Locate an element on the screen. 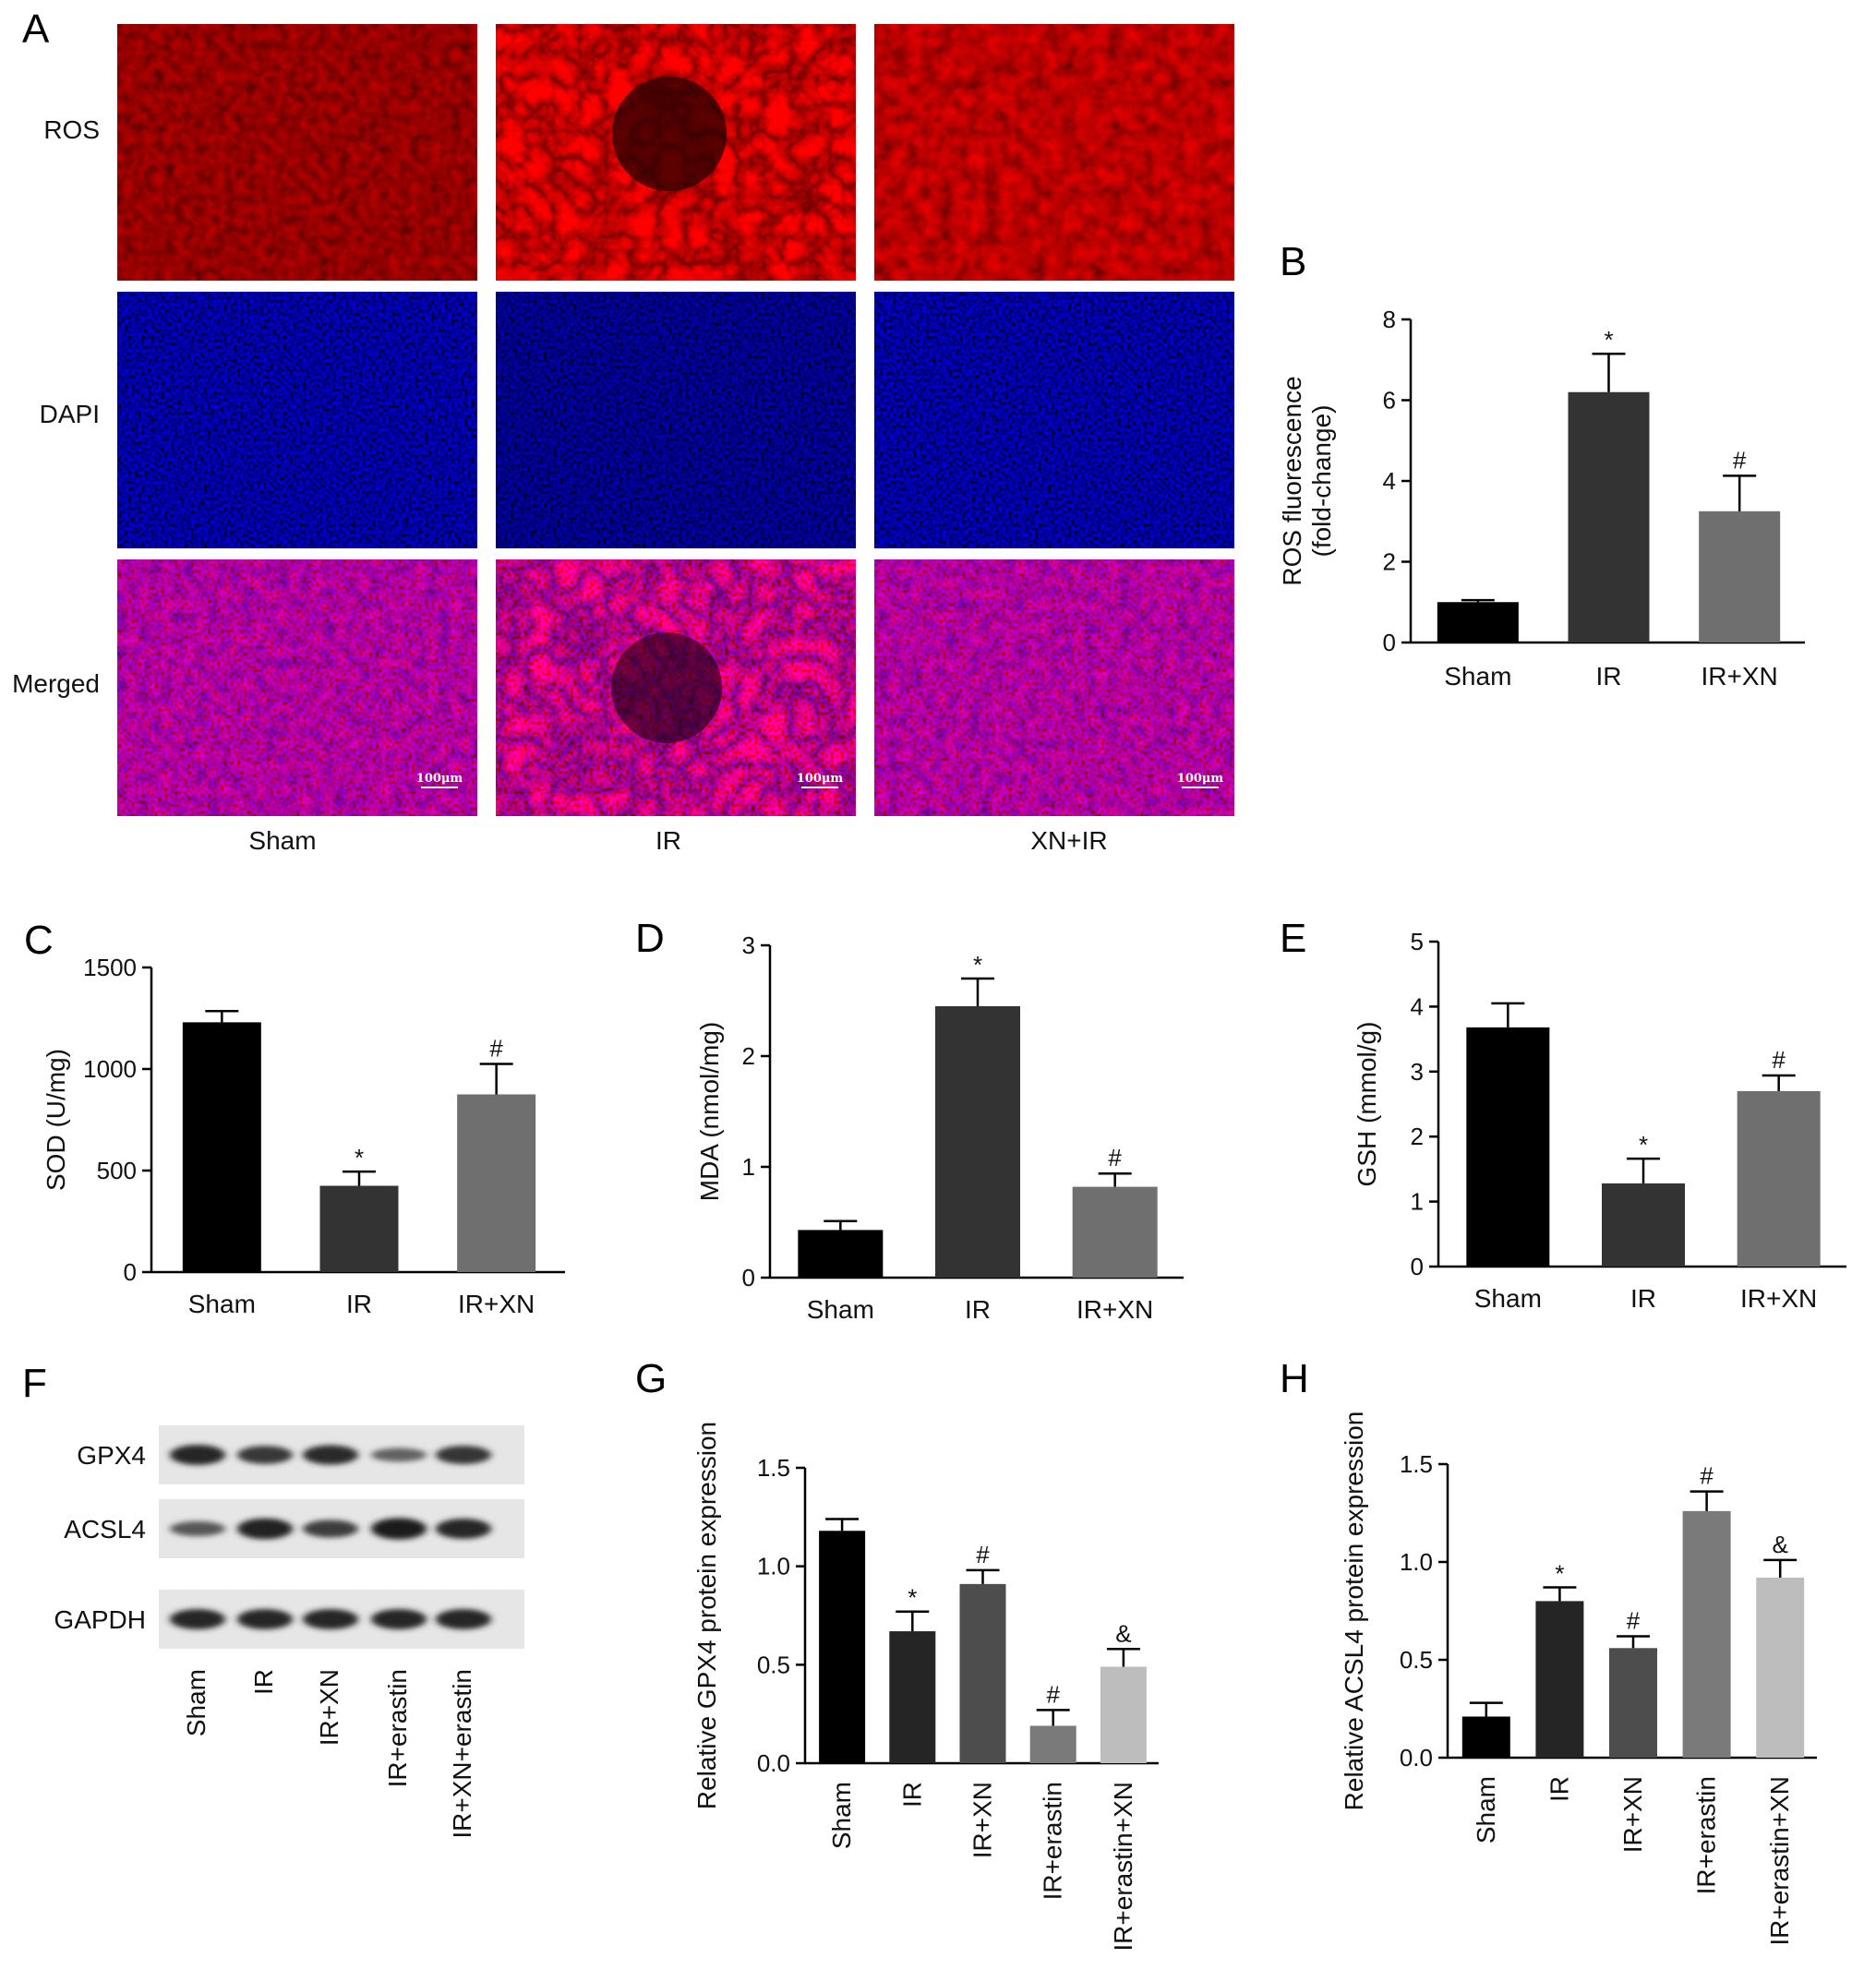 The width and height of the screenshot is (1876, 1970). blot-row-acsl4: ACSL4 is located at coordinates (294, 1528).